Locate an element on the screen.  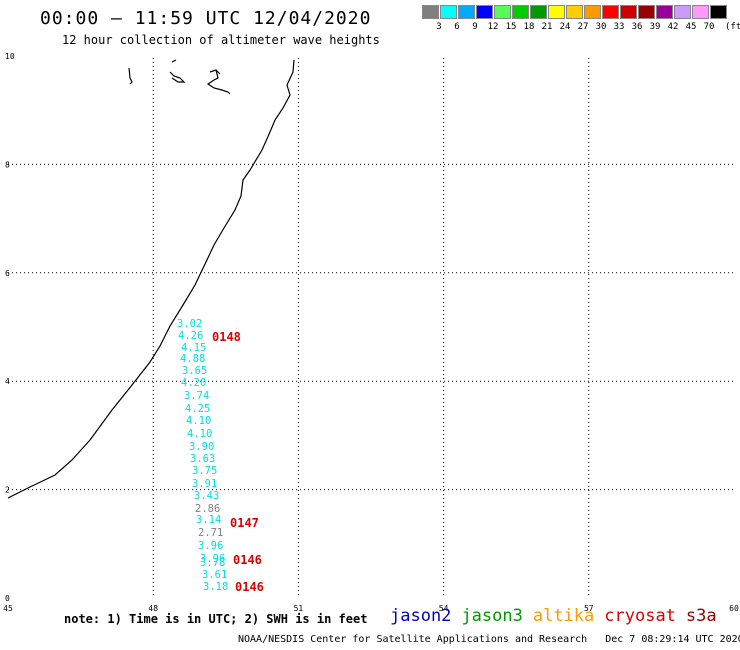
swh-observation: 3.02 is located at coordinates (189, 324).